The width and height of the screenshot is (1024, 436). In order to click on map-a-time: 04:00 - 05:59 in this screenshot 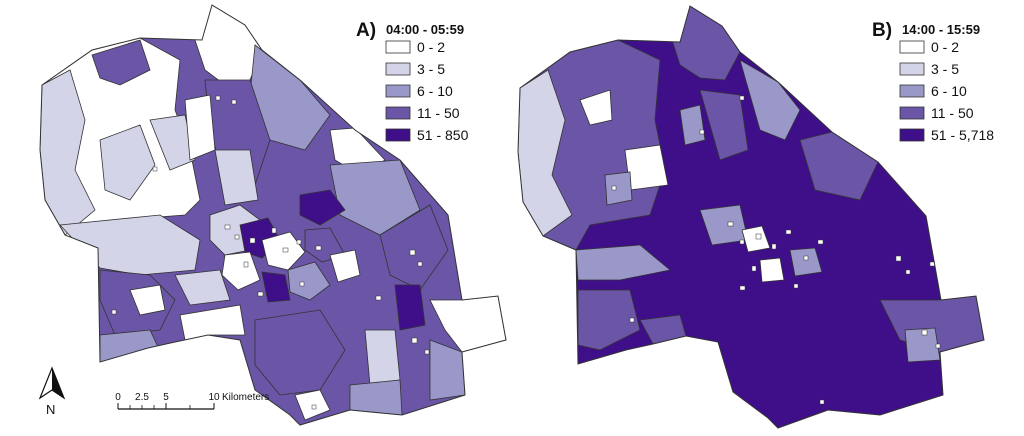, I will do `click(425, 29)`.